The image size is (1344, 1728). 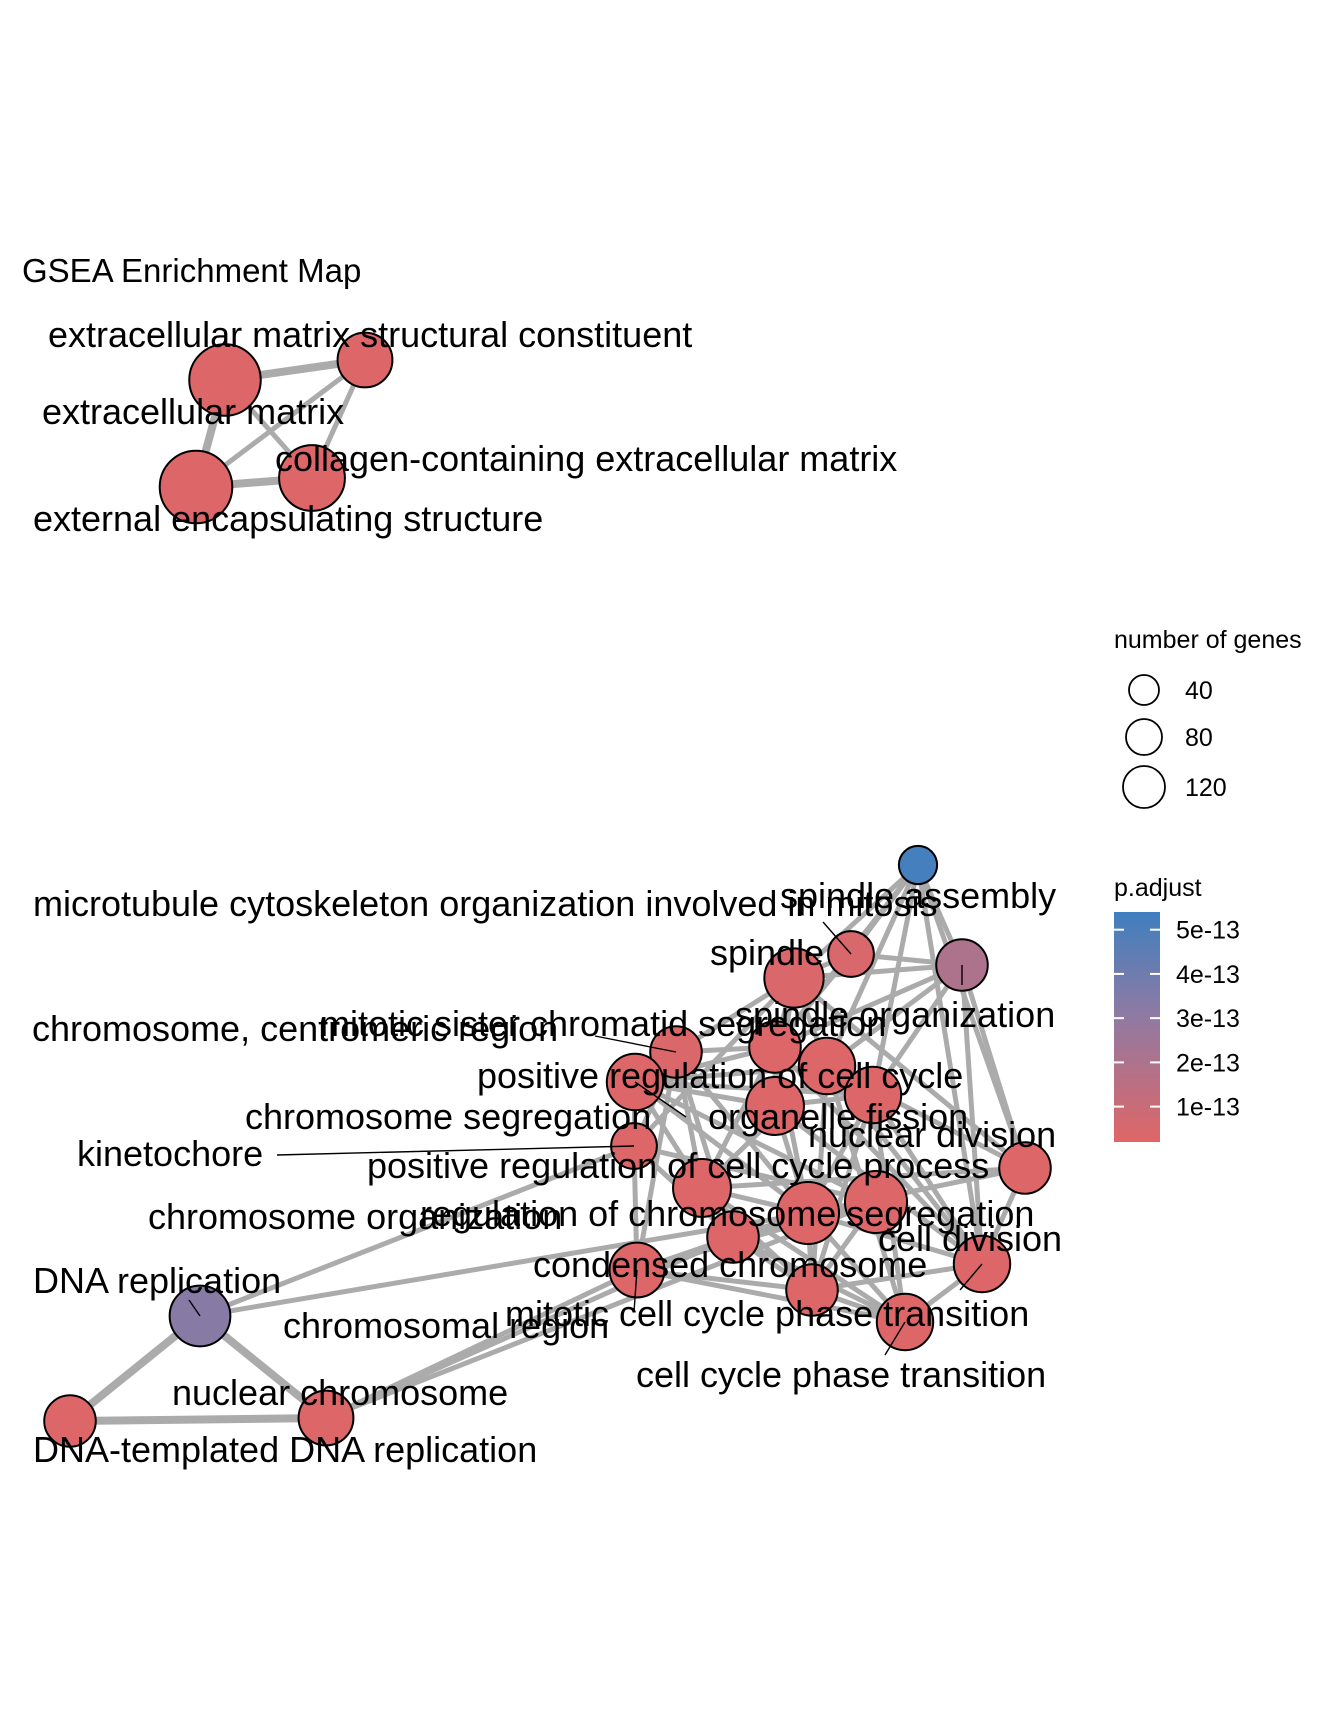 I want to click on node-spindle, so click(x=794, y=978).